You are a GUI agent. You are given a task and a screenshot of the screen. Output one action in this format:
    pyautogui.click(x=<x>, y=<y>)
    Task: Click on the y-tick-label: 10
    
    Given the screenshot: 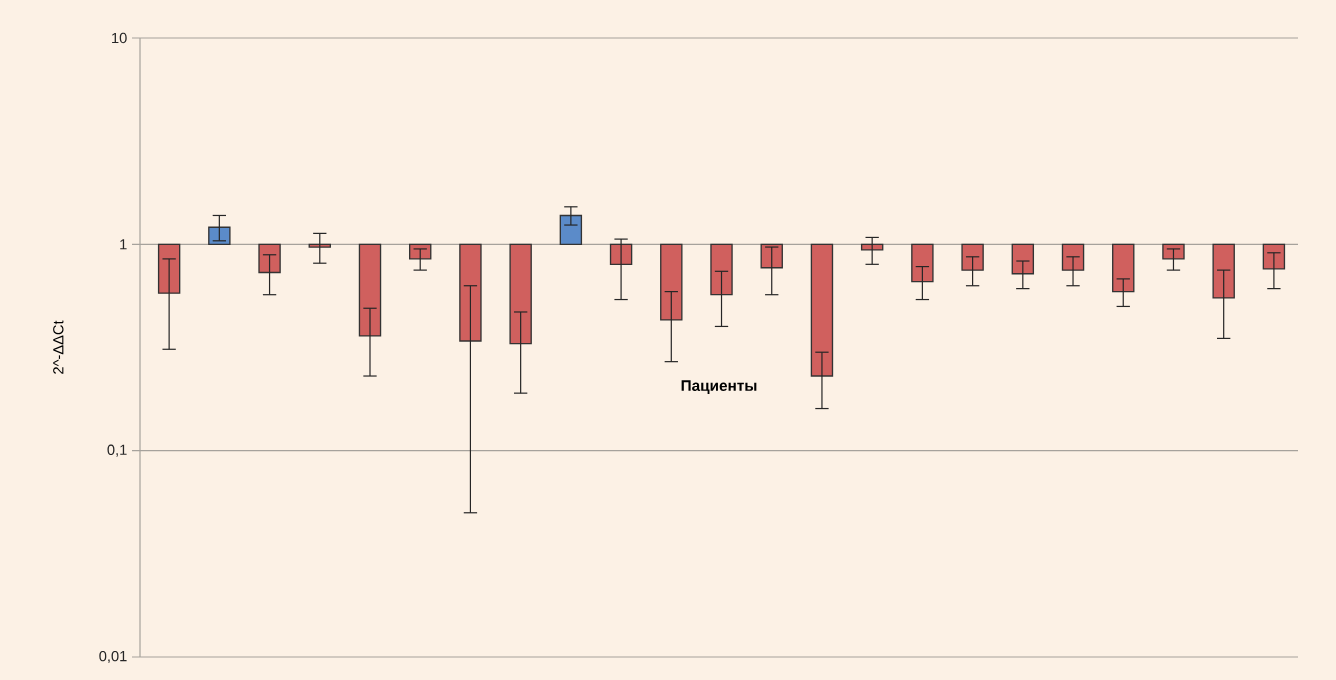 What is the action you would take?
    pyautogui.click(x=119, y=38)
    